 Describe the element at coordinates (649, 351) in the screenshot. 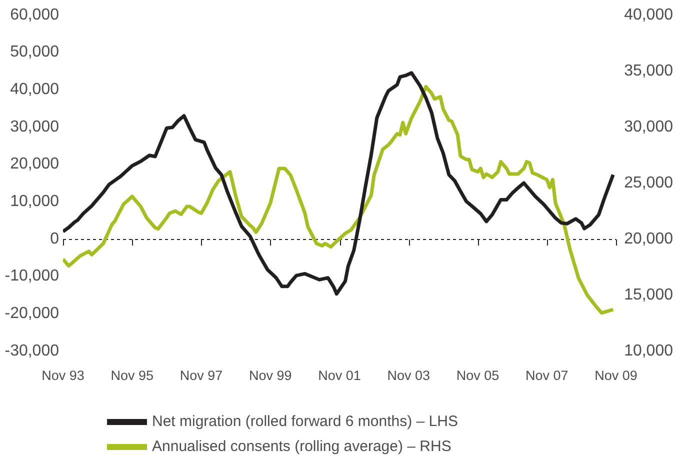

I see `y2-tick-label: 10,000` at that location.